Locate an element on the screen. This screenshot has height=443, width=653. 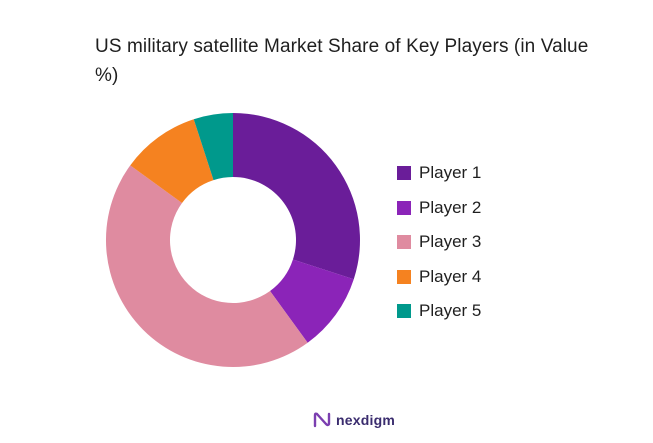
legend-item-player-3: Player 3 is located at coordinates (439, 242).